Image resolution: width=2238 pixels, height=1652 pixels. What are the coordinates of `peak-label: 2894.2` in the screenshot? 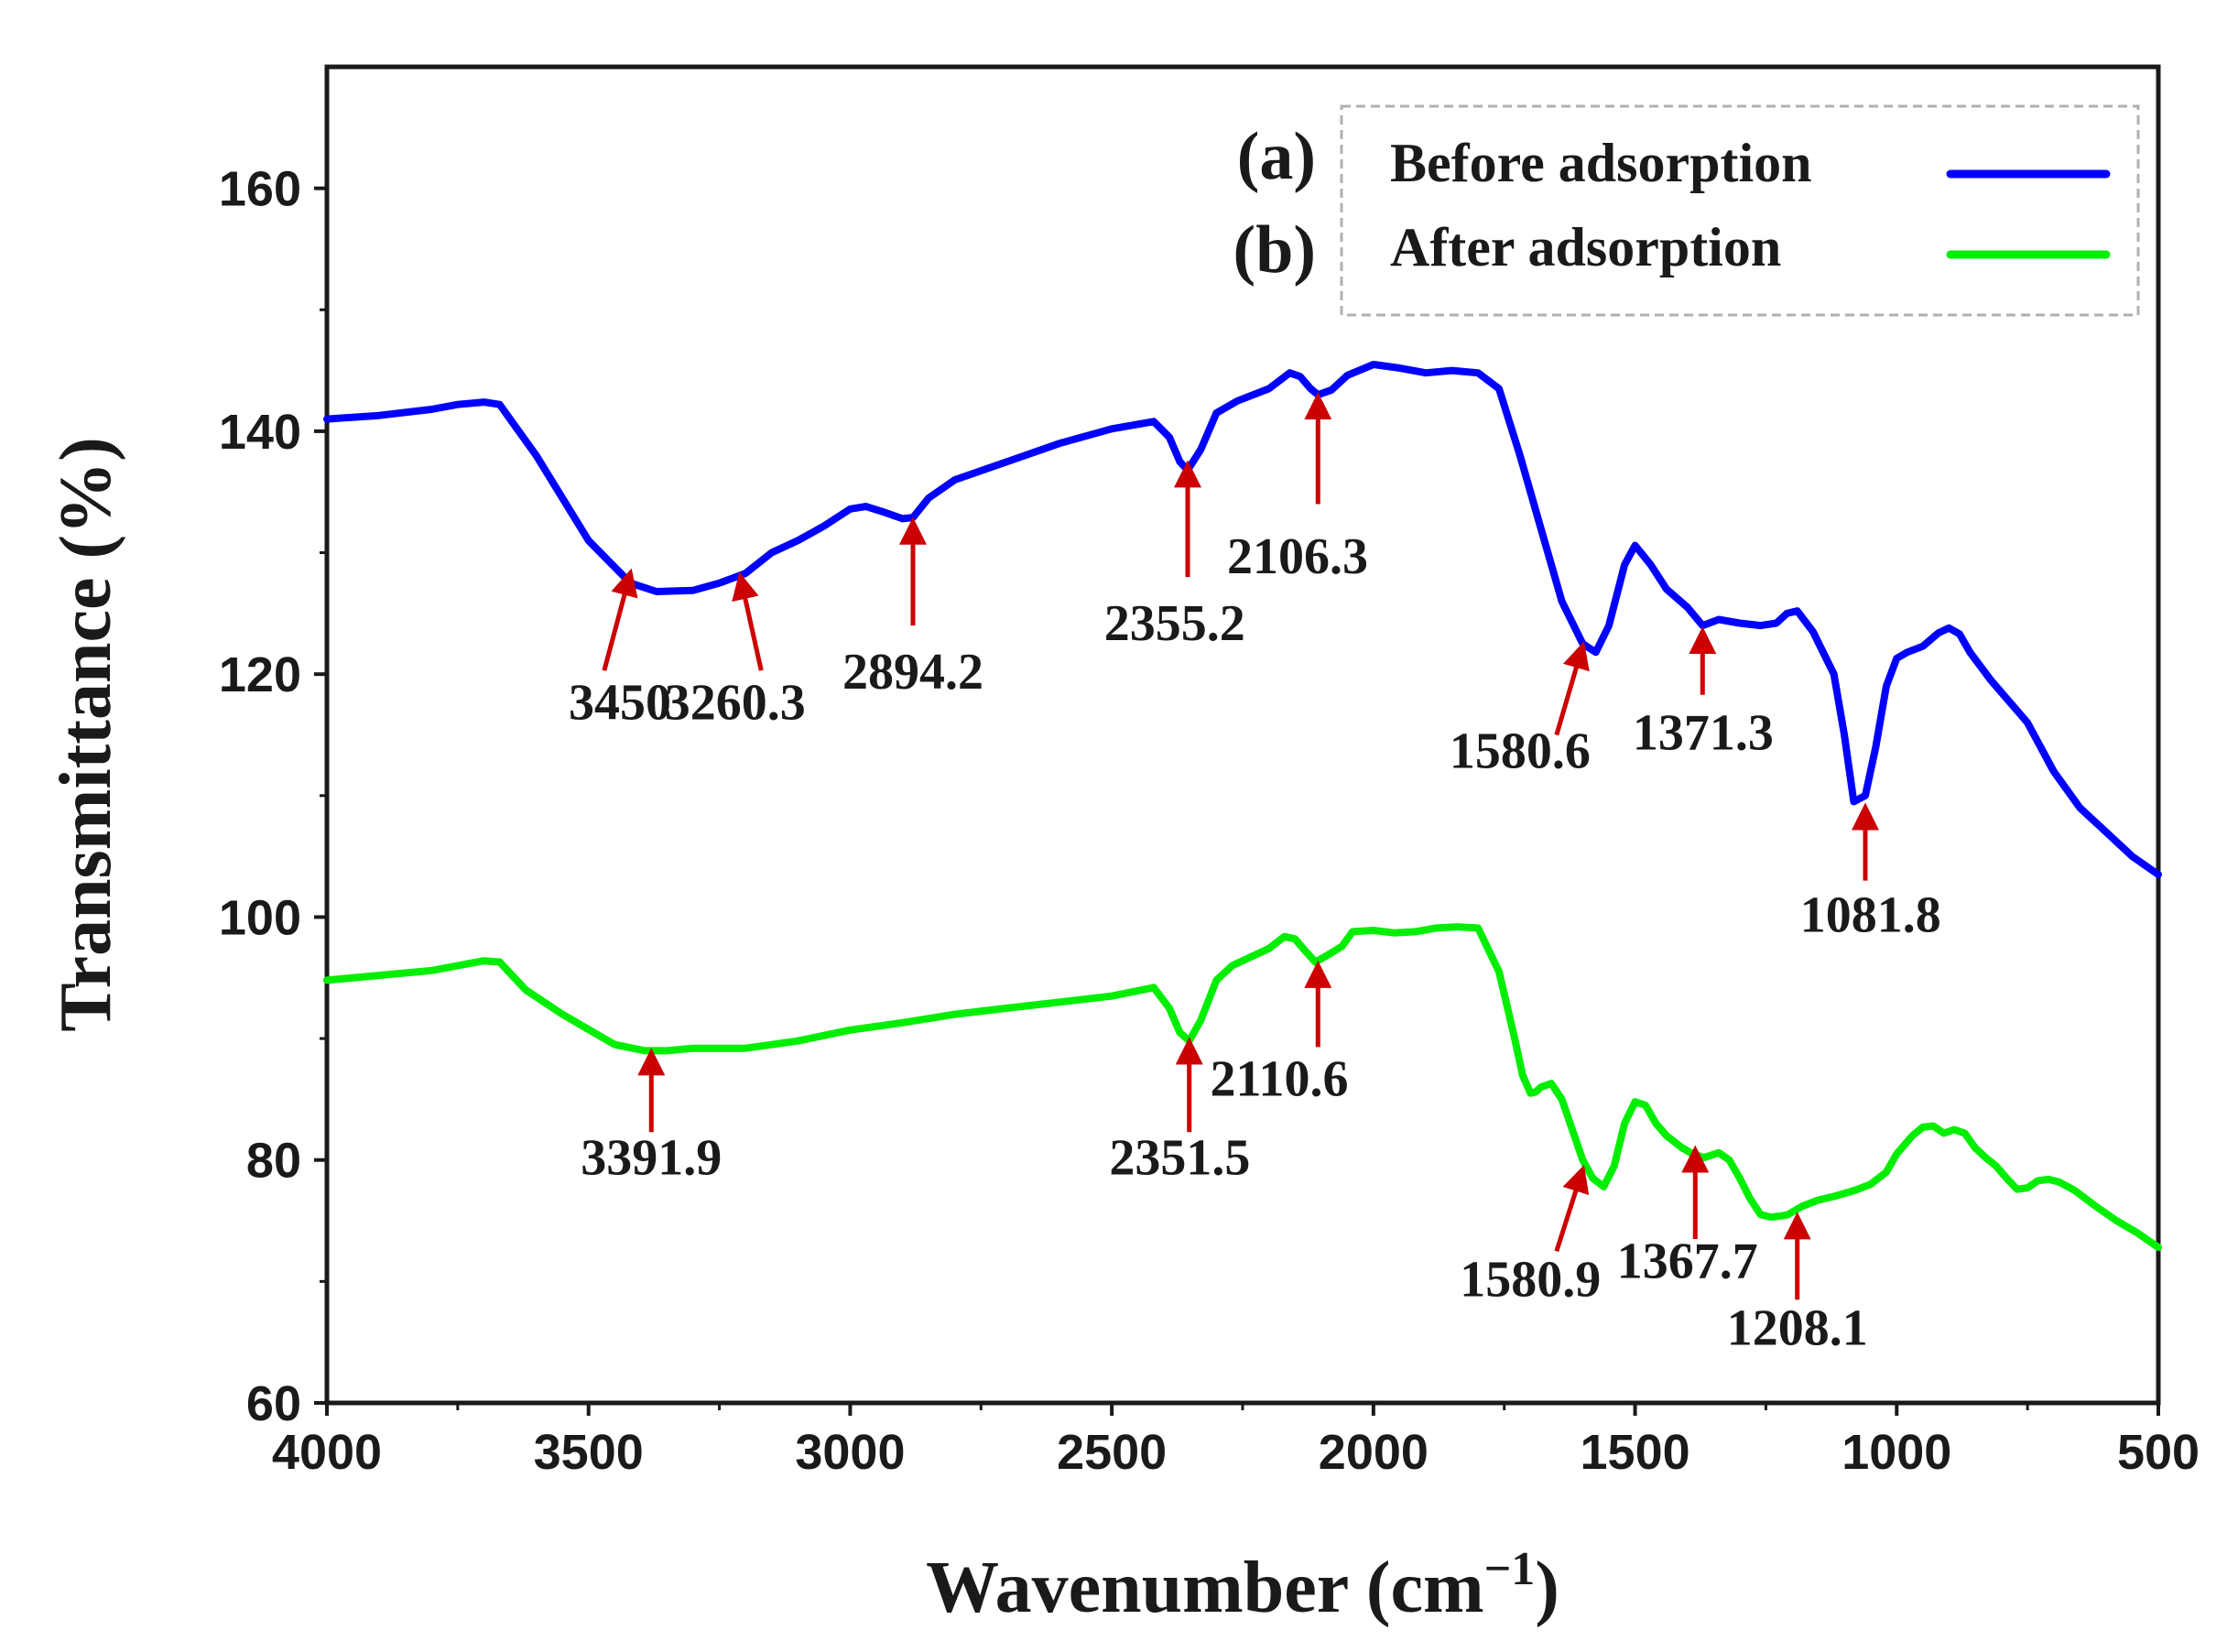 It's located at (912, 673).